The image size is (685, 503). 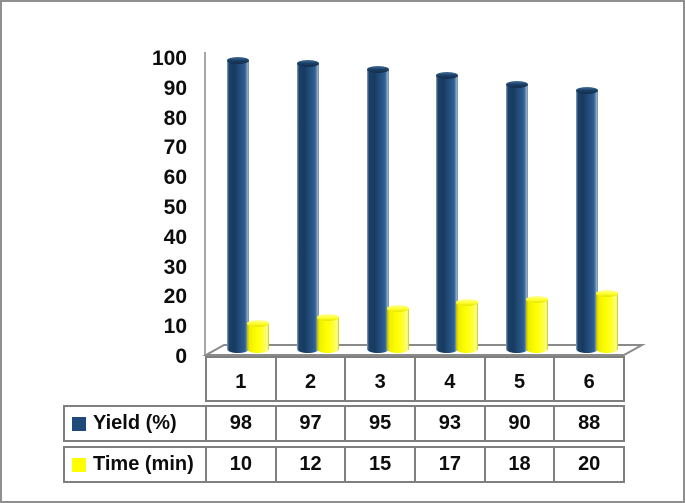 I want to click on value-cell: 15, so click(x=379, y=464).